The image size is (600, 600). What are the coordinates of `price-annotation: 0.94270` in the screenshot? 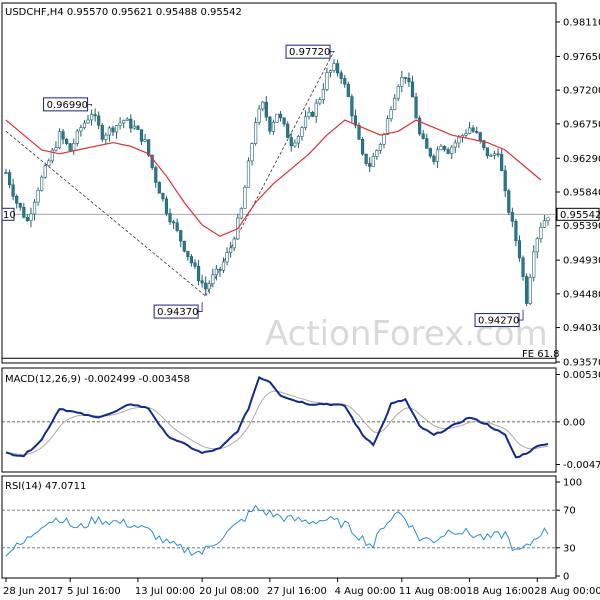 It's located at (499, 318).